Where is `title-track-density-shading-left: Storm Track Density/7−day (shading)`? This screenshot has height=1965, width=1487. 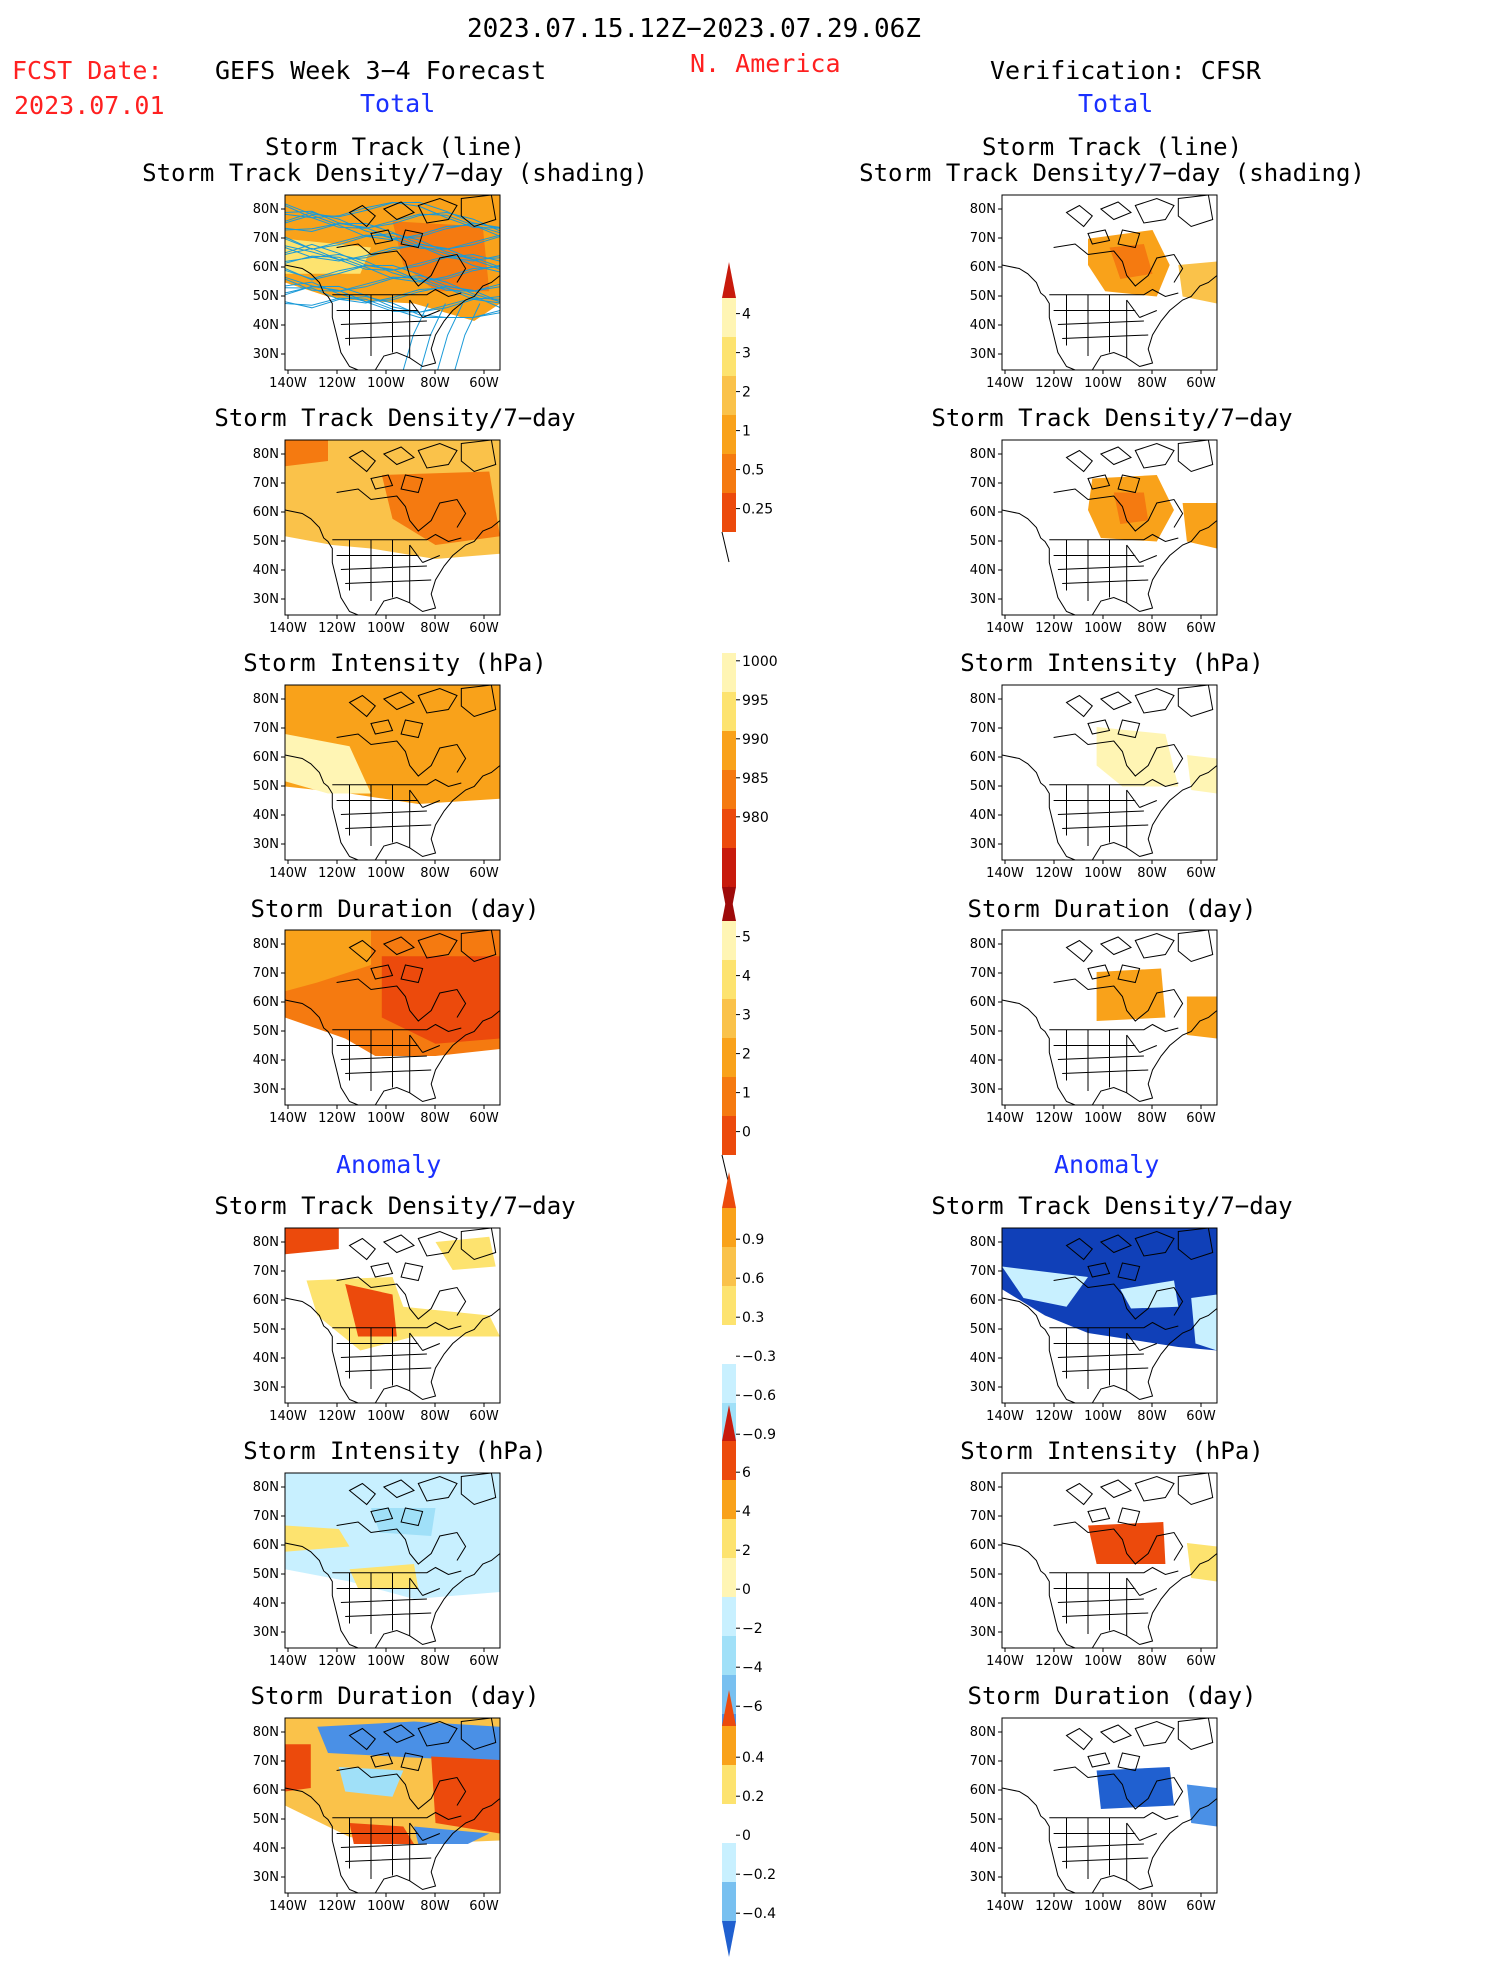 title-track-density-shading-left: Storm Track Density/7−day (shading) is located at coordinates (395, 173).